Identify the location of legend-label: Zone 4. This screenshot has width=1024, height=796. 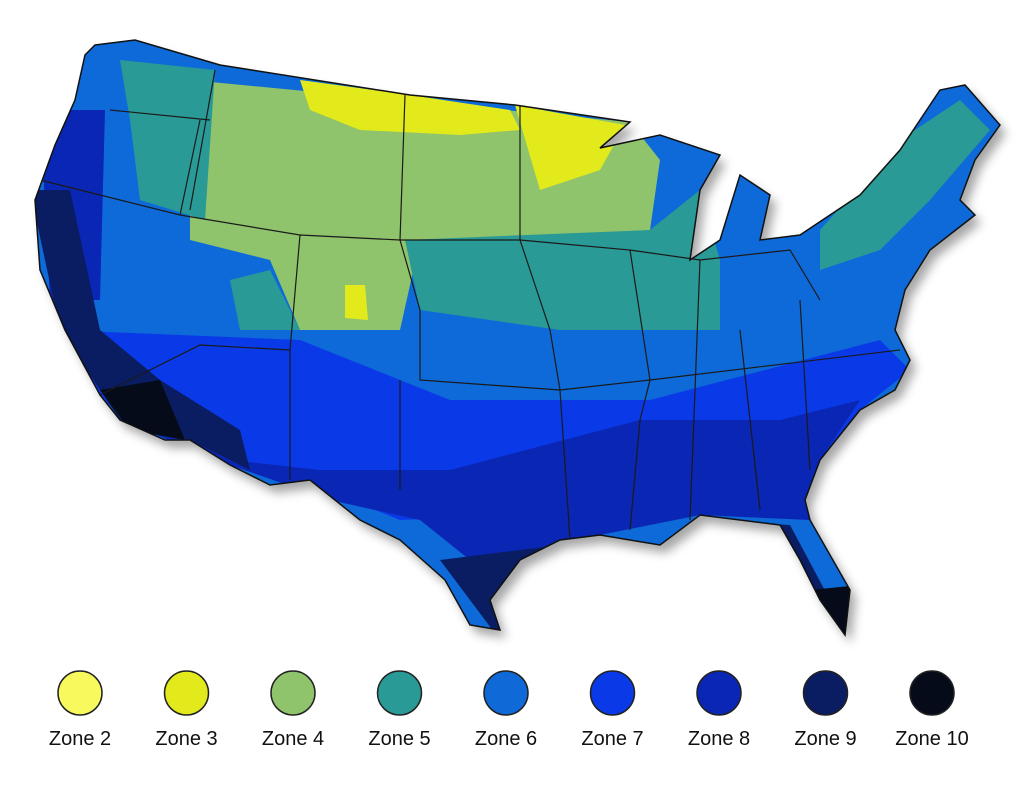
(293, 739).